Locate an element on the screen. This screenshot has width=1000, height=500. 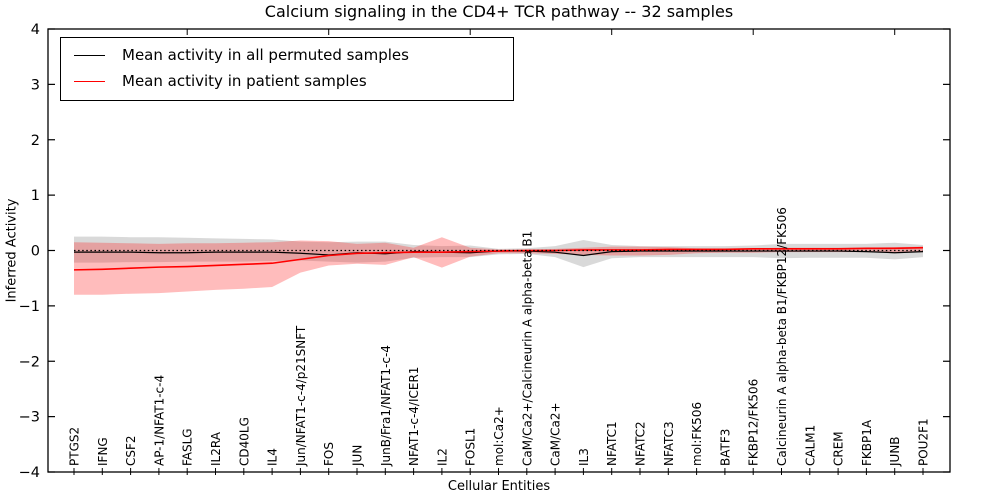
x-tick-label: FOS is located at coordinates (329, 454).